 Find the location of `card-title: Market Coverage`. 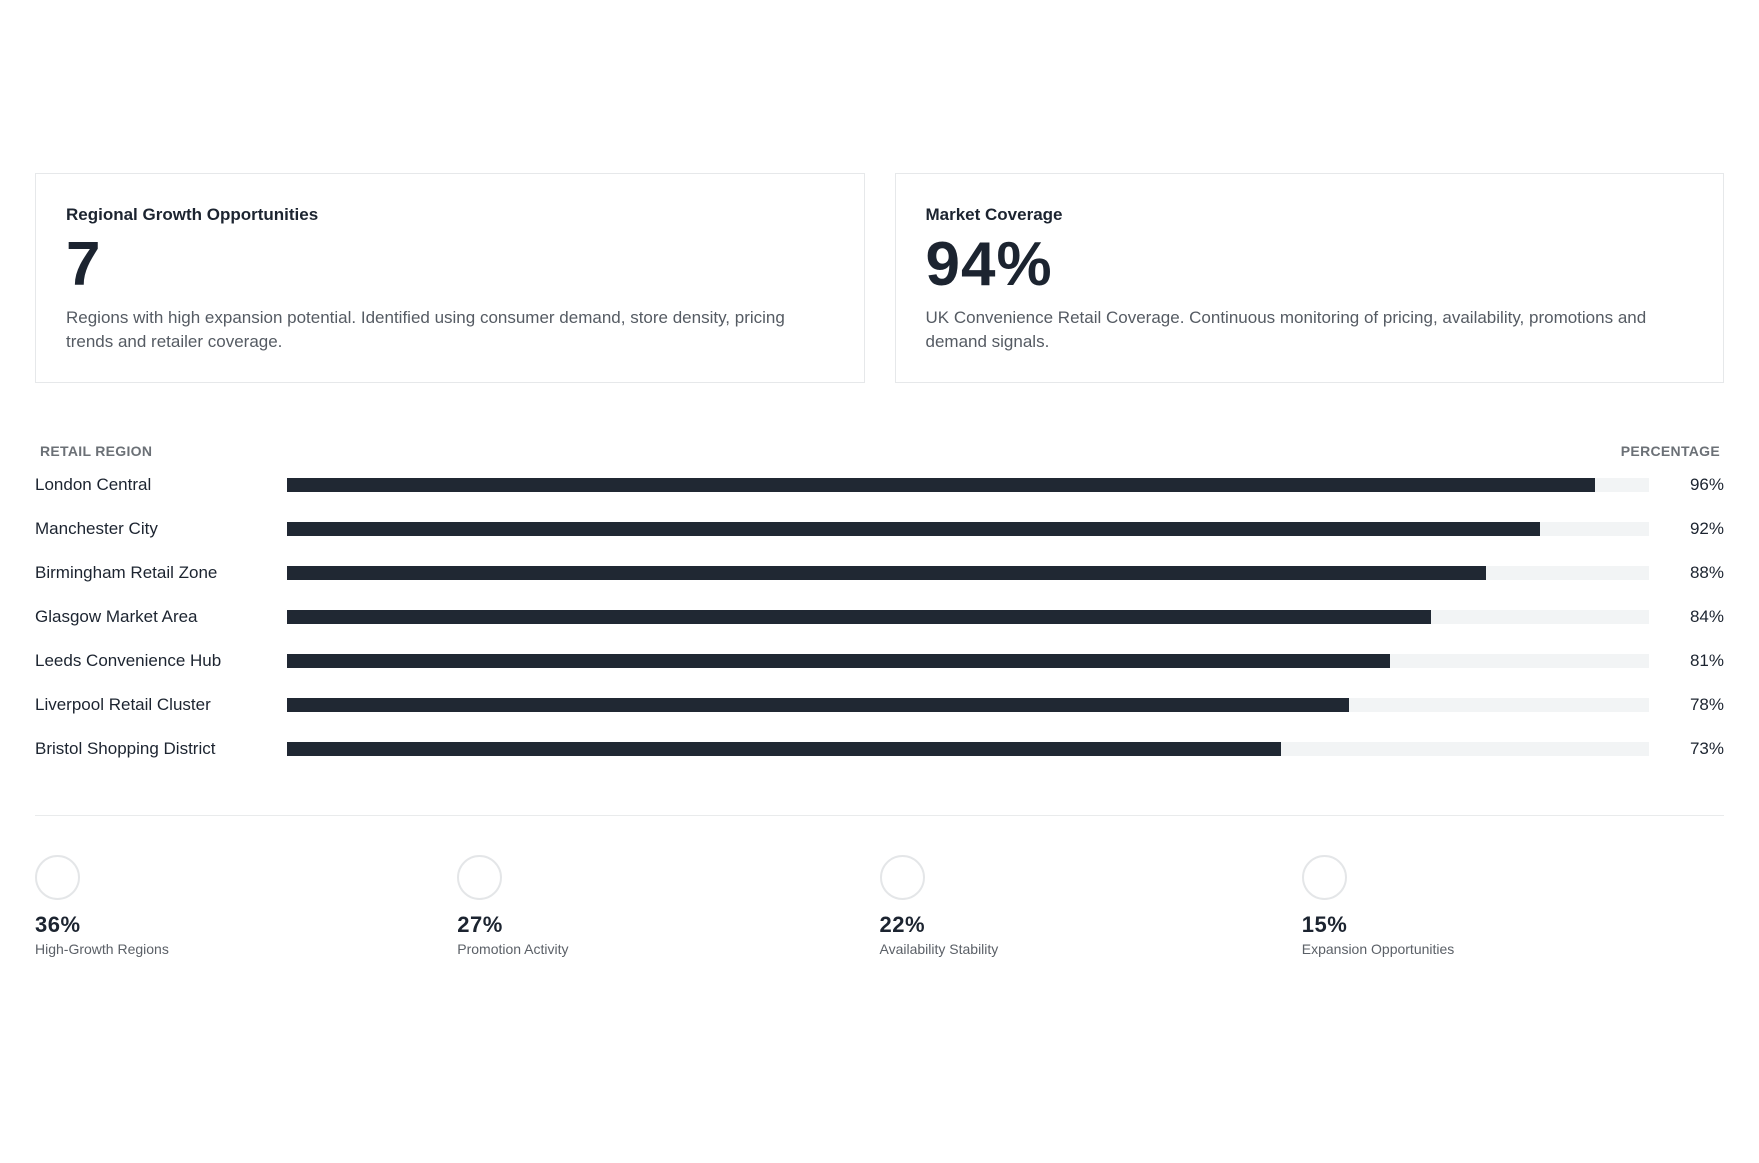

card-title: Market Coverage is located at coordinates (994, 214).